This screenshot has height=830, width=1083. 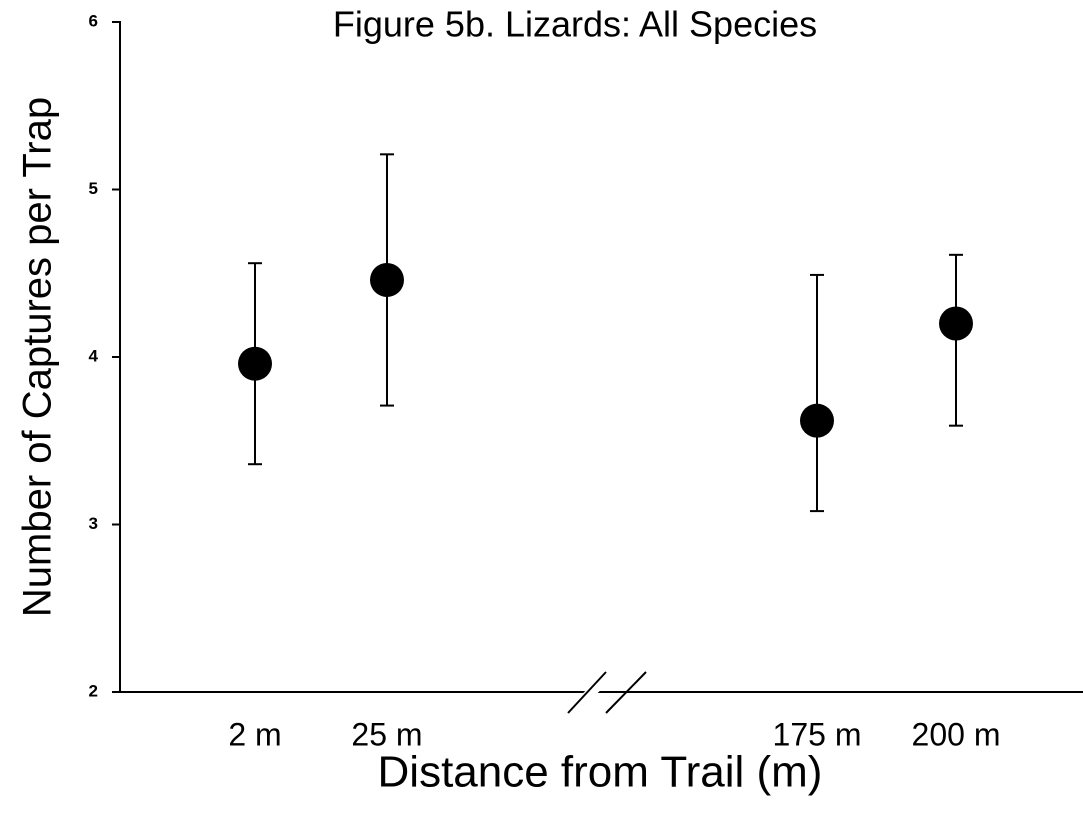 I want to click on chart-title: Figure 5b. Lizards: All Species, so click(x=575, y=24).